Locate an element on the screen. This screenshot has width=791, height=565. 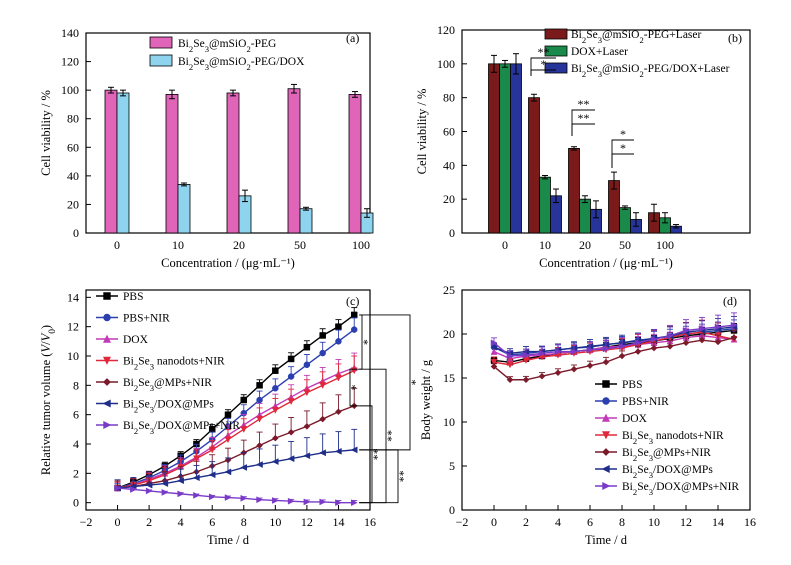
y-tick-label: 100 is located at coordinates (70, 90).